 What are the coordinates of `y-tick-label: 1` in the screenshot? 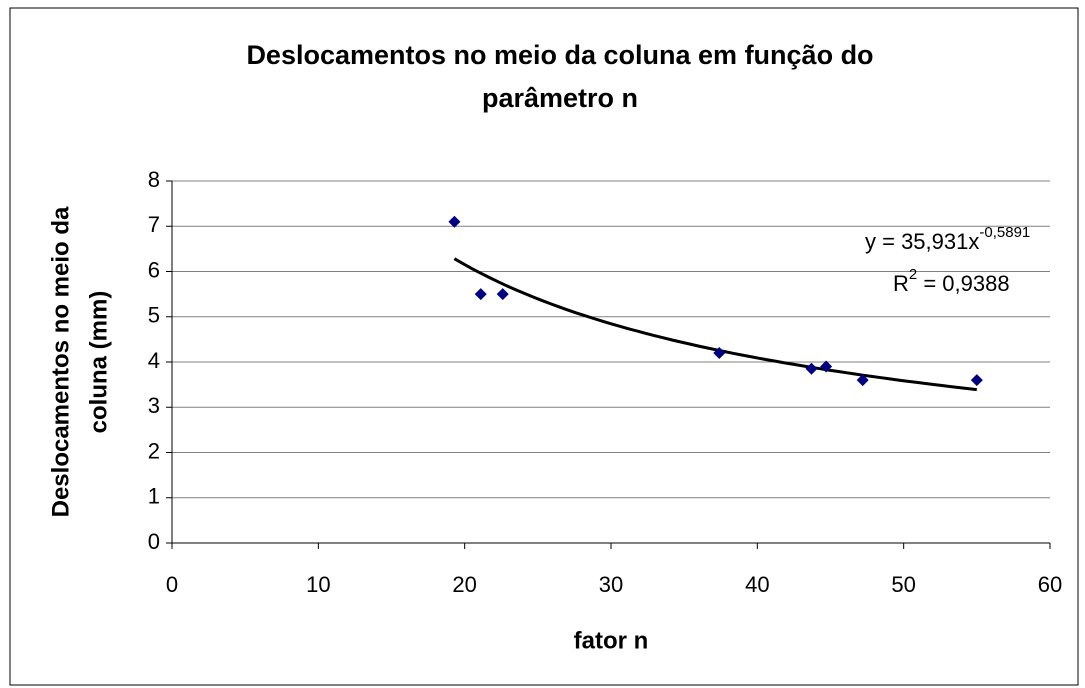 It's located at (154, 496).